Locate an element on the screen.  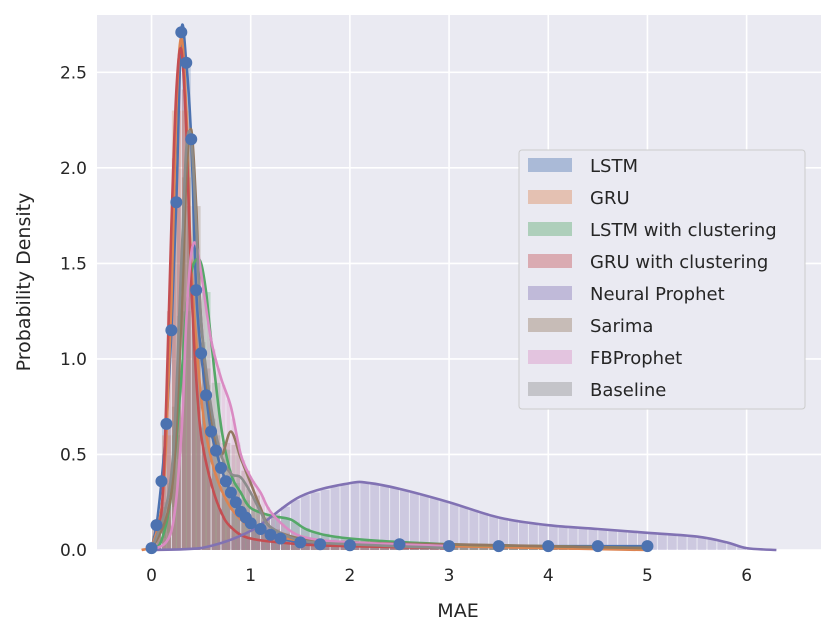
y-axis-label: Probability Density is located at coordinates (24, 282).